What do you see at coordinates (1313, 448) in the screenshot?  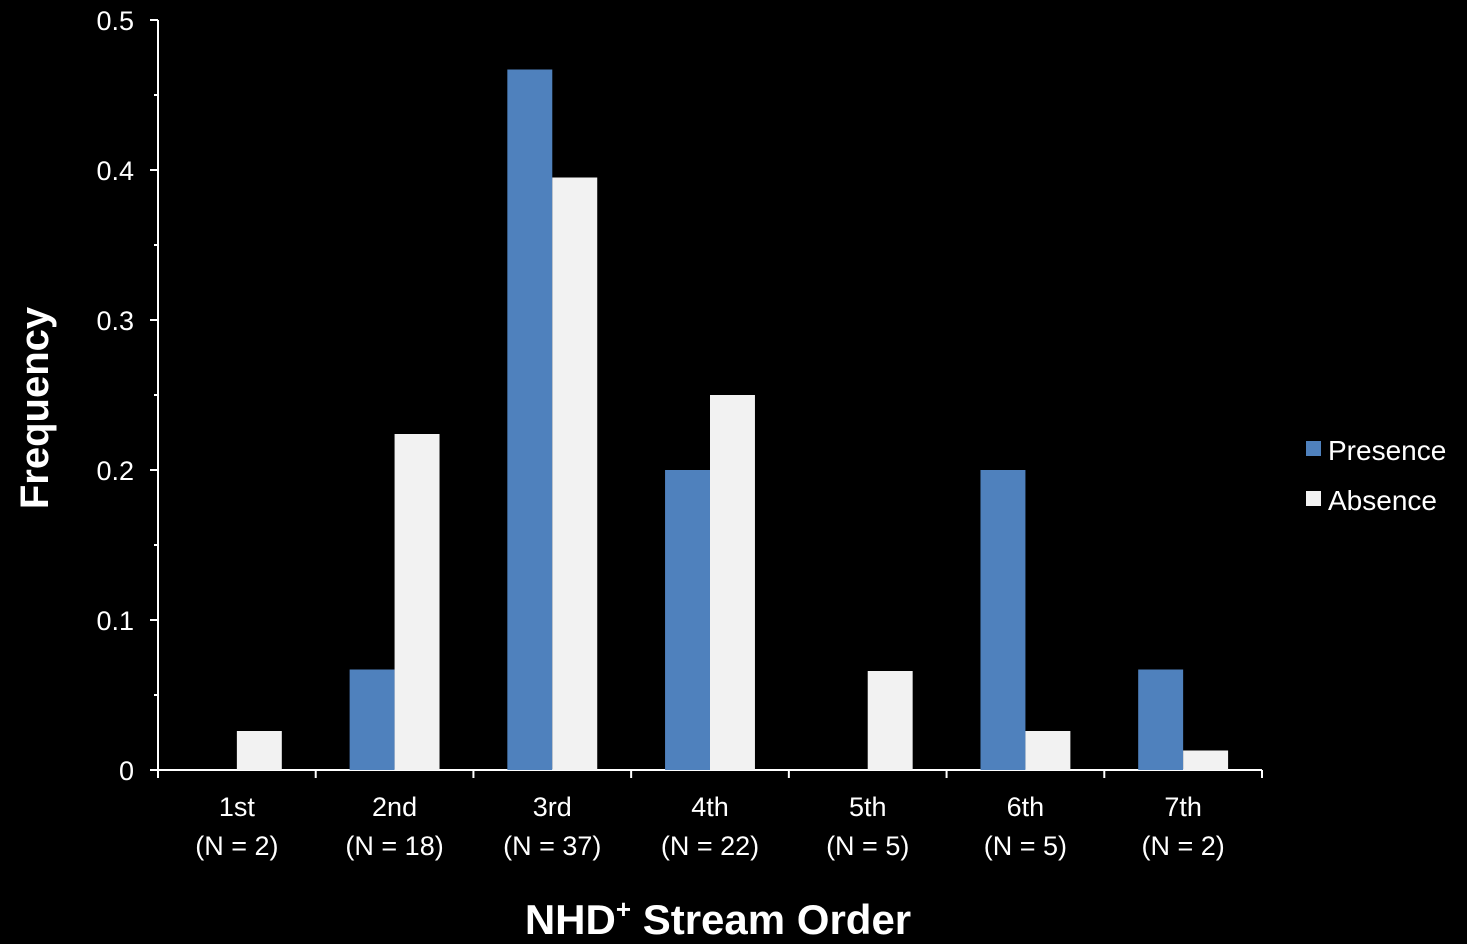 I see `legend-swatch-presence` at bounding box center [1313, 448].